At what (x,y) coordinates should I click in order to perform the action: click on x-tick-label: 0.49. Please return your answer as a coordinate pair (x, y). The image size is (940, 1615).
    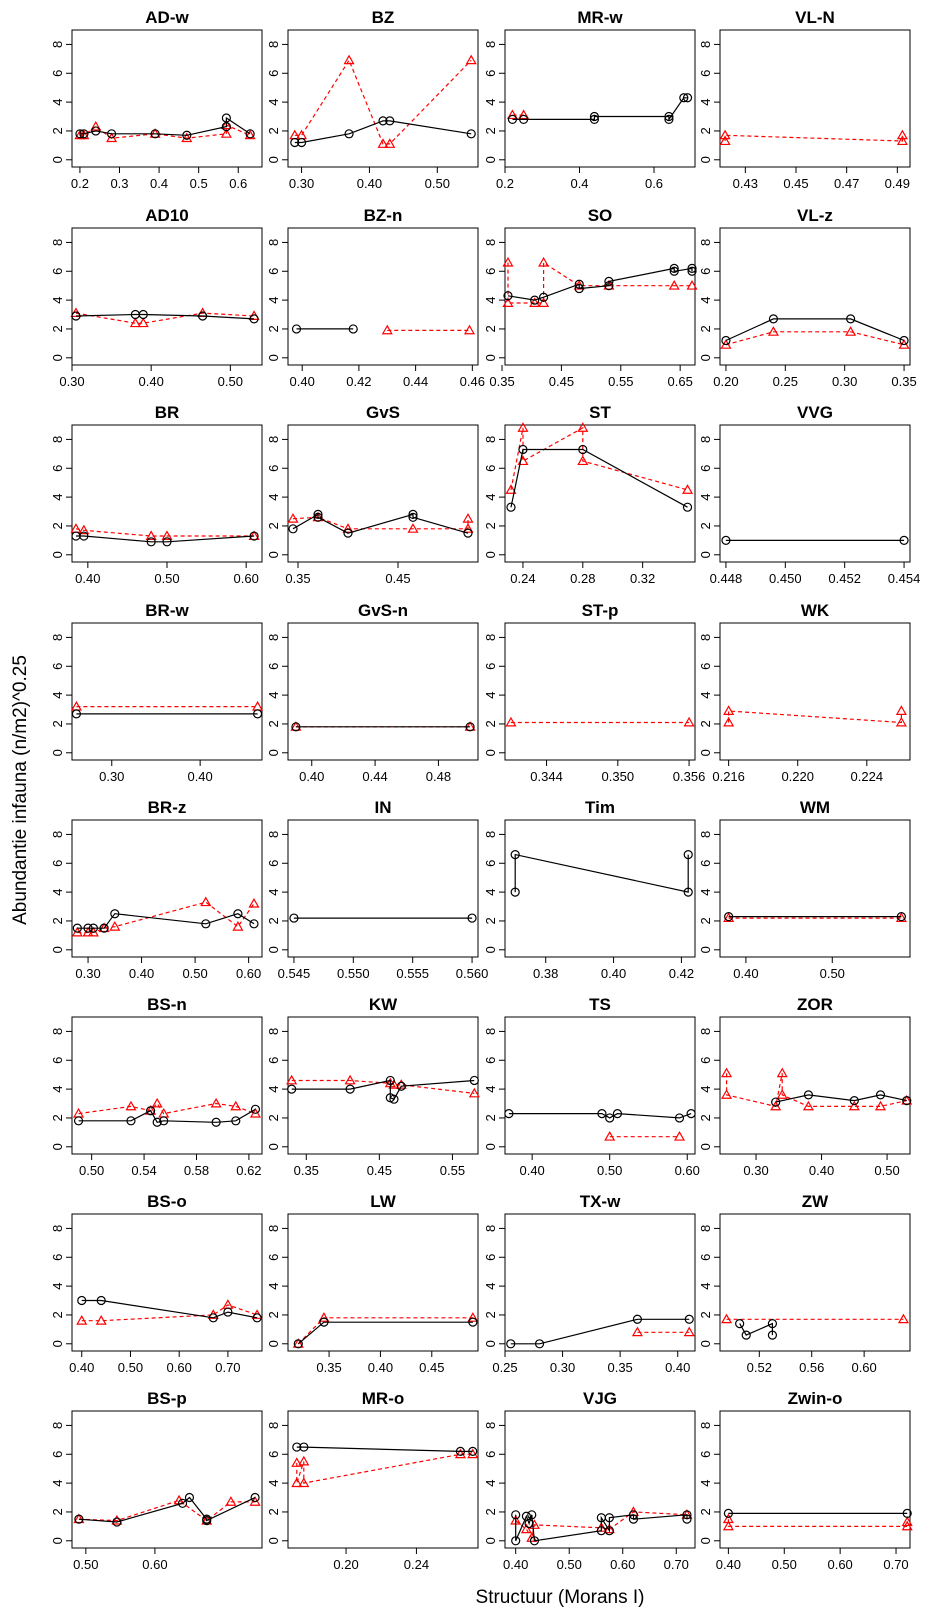
    Looking at the image, I should click on (897, 183).